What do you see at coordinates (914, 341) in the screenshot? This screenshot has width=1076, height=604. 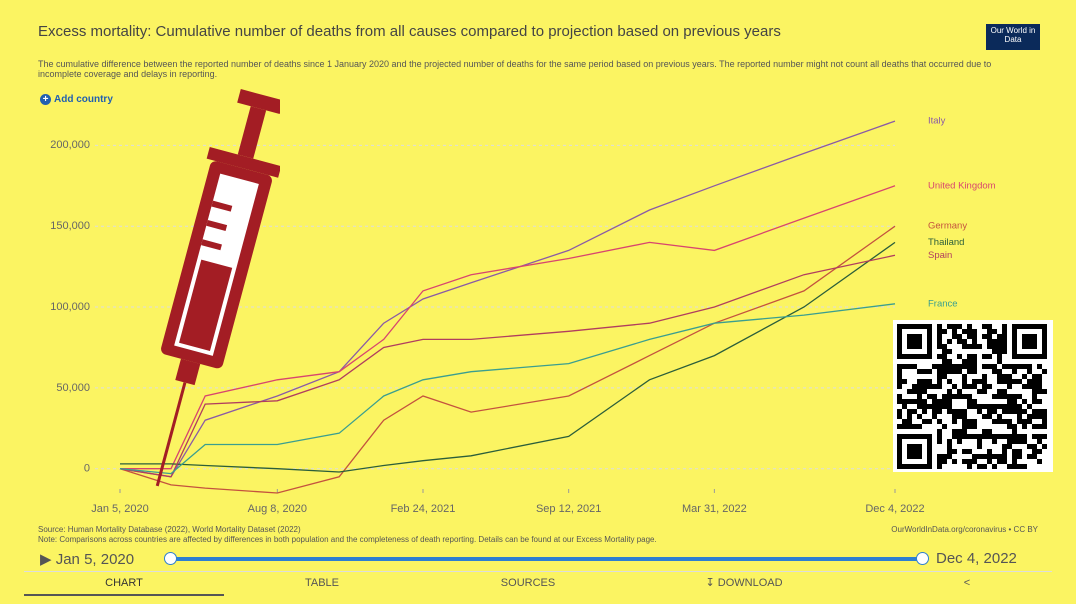 I see `qr-finder` at bounding box center [914, 341].